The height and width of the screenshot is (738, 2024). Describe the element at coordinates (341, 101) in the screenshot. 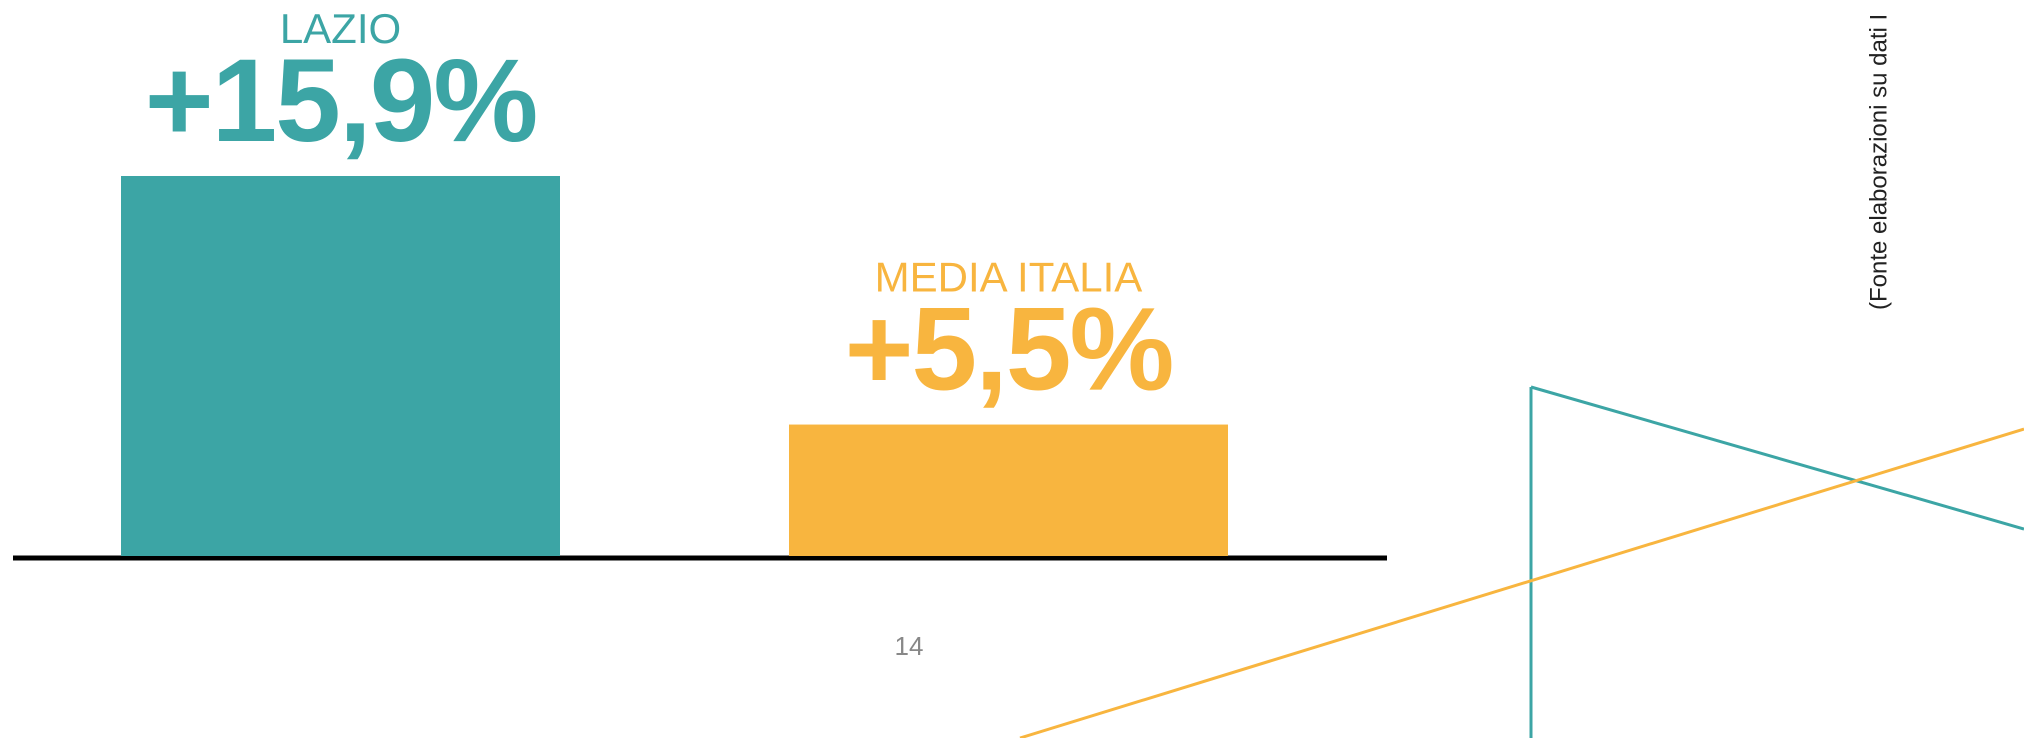

I see `value-label: +15,9%` at that location.